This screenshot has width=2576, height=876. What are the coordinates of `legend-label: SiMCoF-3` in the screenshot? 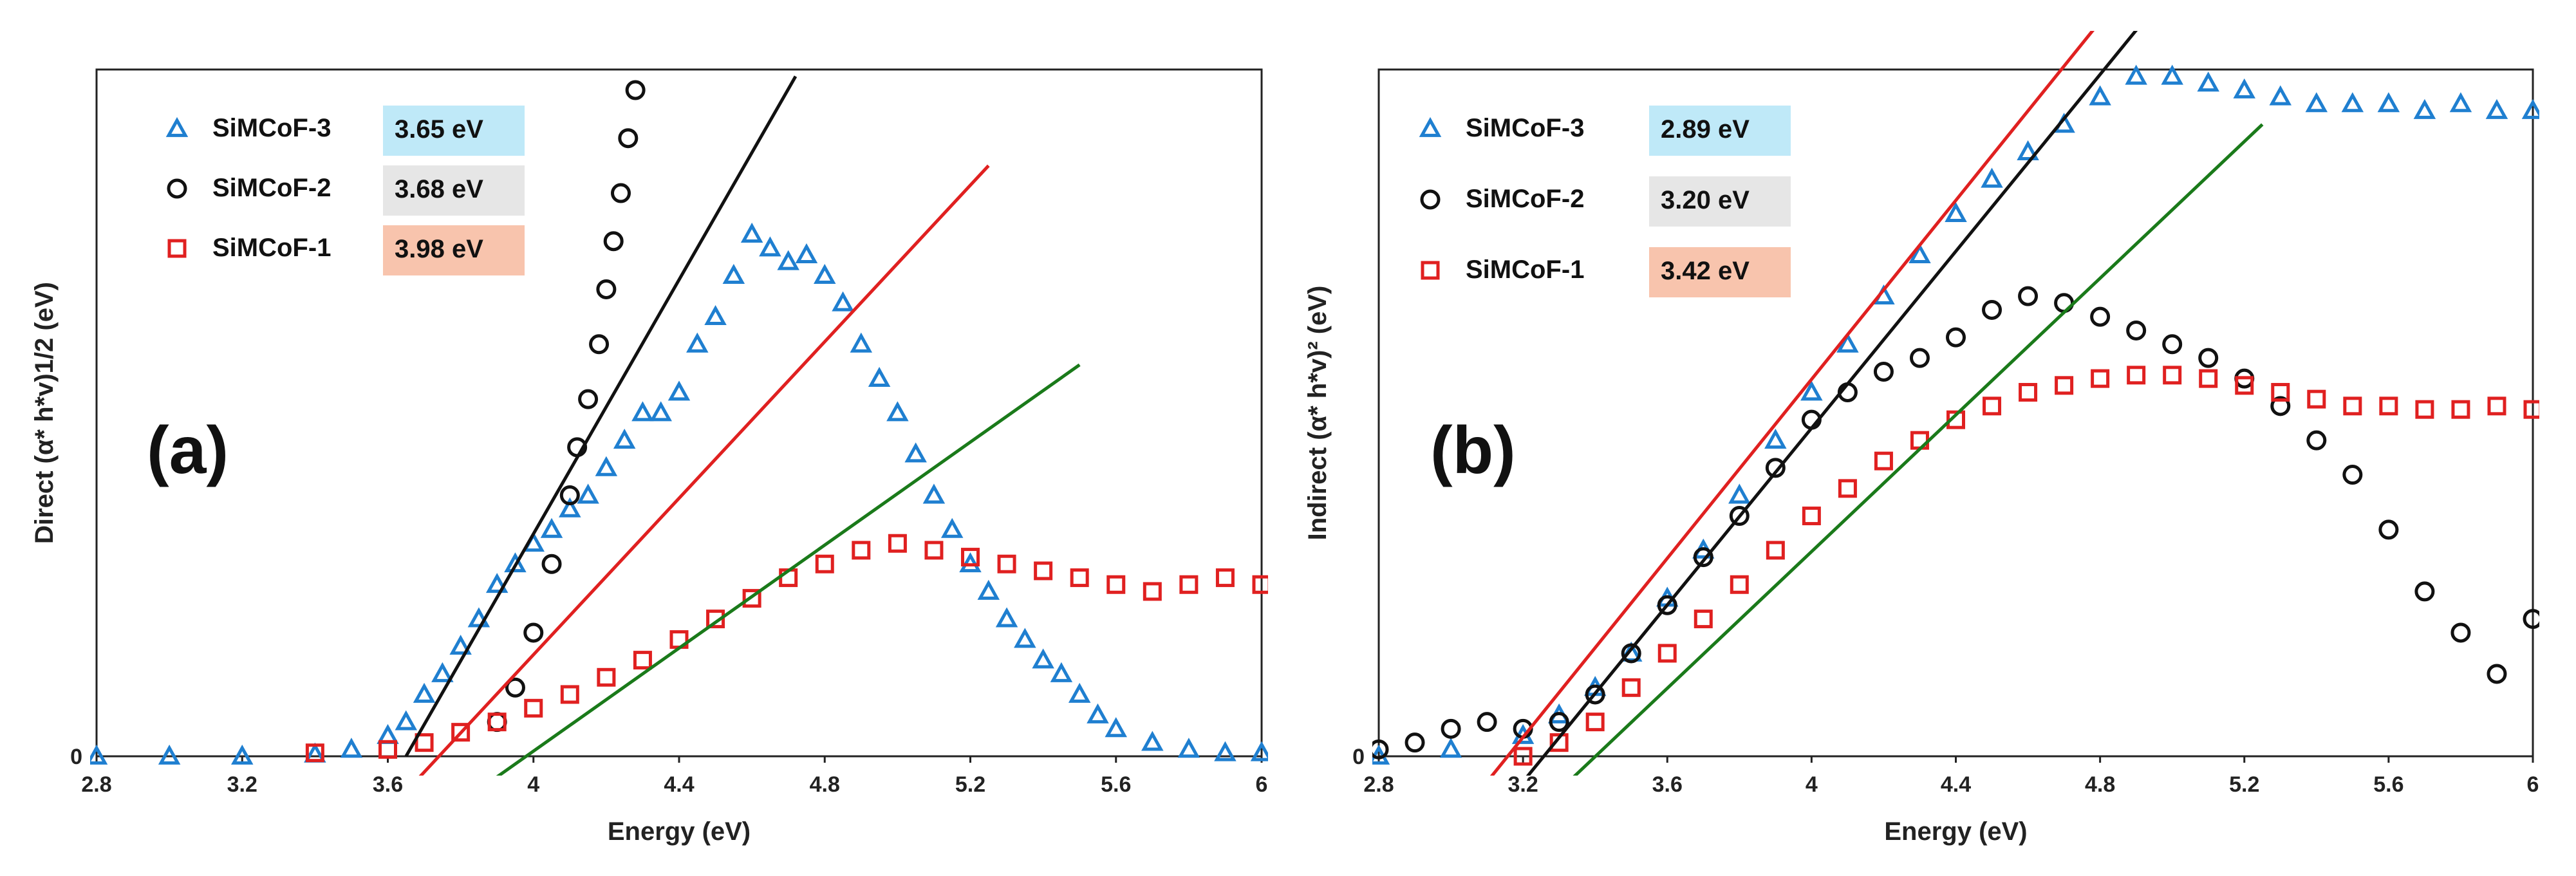 It's located at (1525, 128).